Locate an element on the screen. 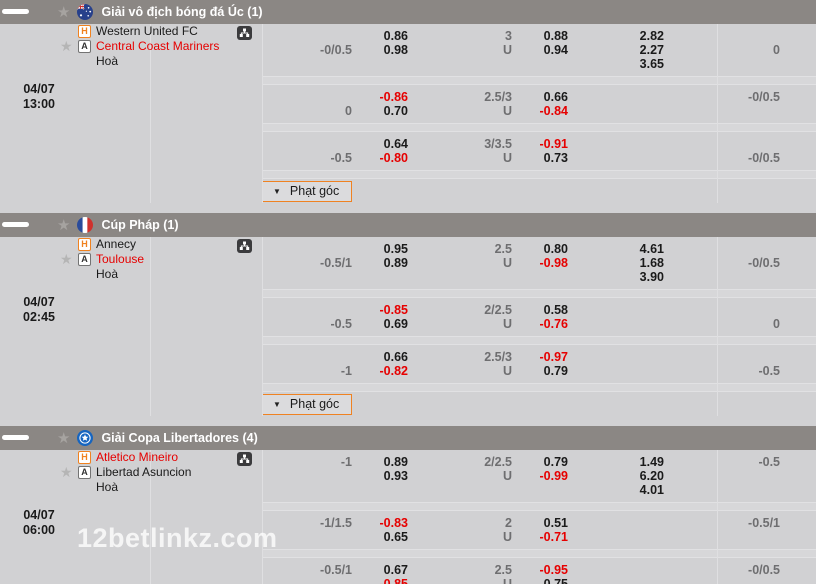 The width and height of the screenshot is (816, 584). draw-line: Hoà is located at coordinates (102, 274).